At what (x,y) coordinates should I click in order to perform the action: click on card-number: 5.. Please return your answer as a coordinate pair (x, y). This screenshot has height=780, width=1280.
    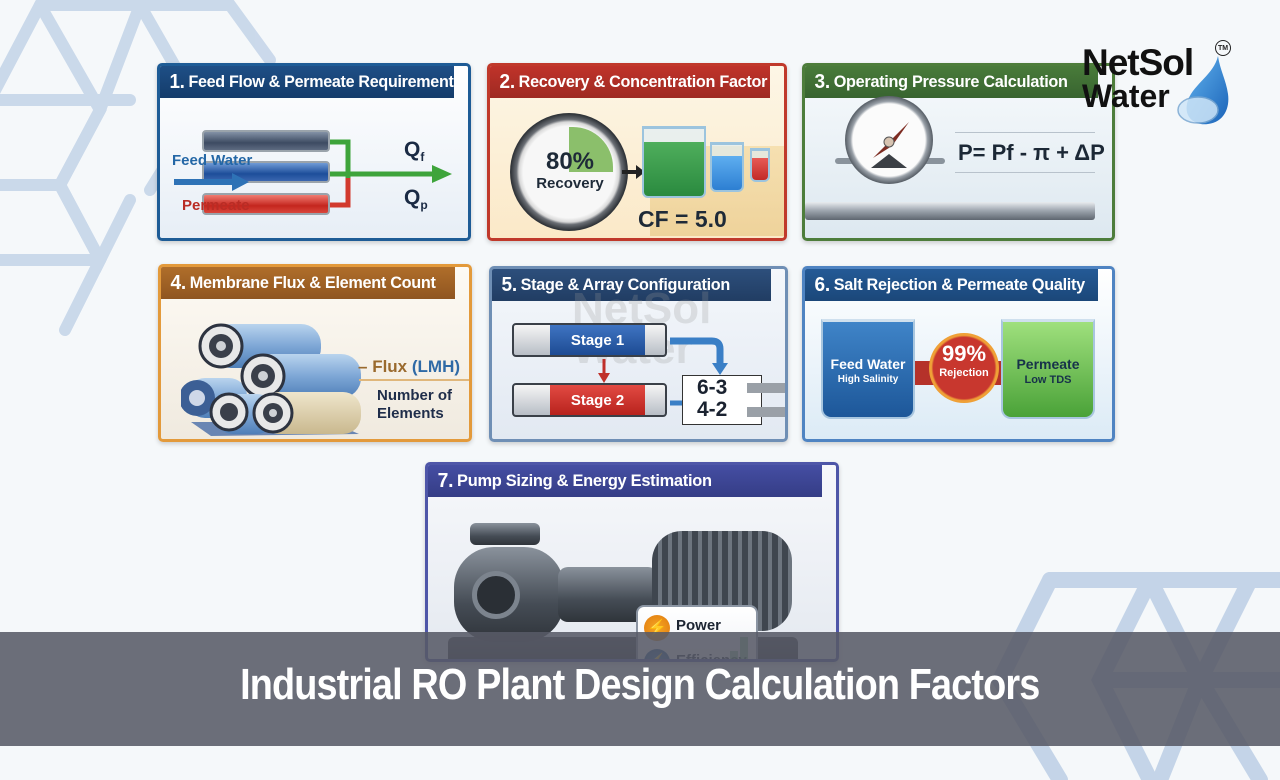
    Looking at the image, I should click on (509, 284).